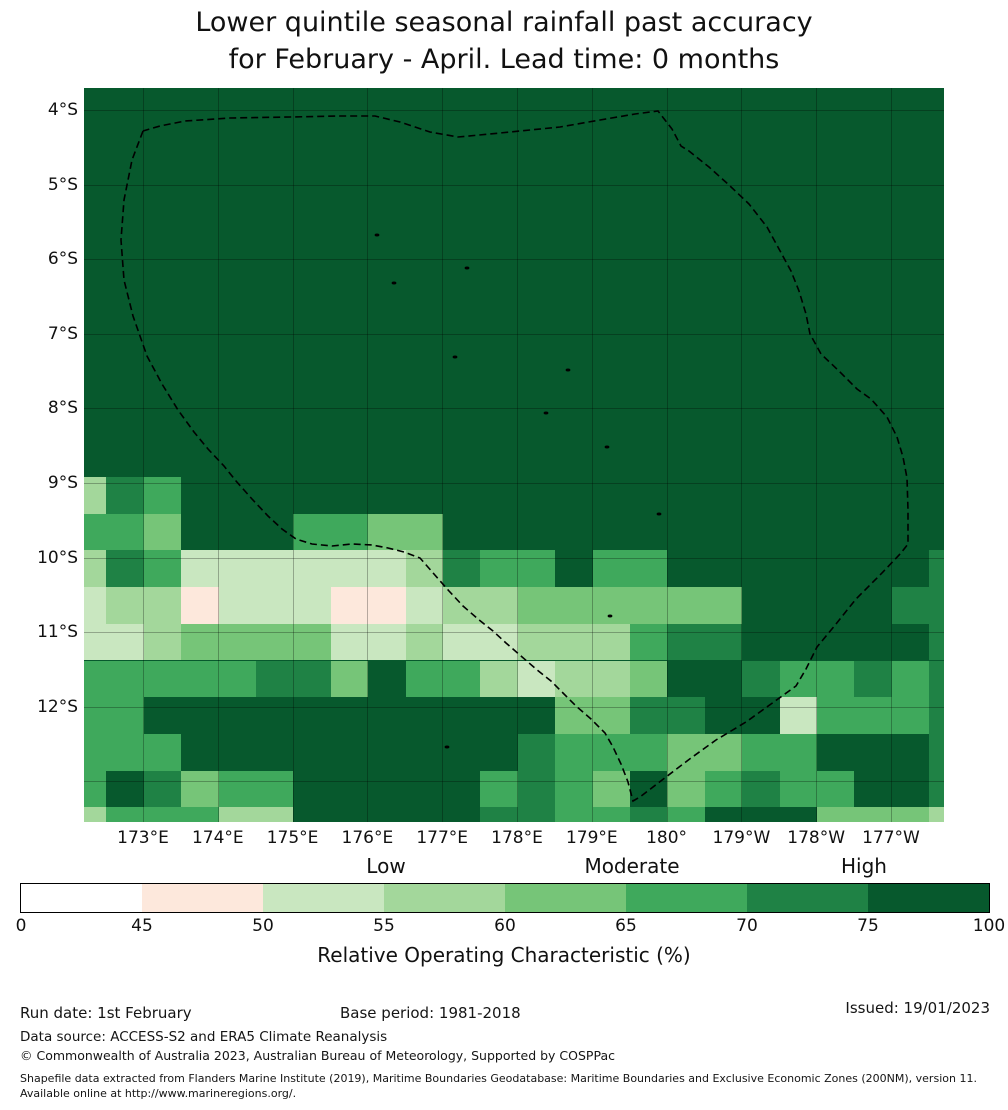  I want to click on colorbar-tick-label: 100, so click(989, 926).